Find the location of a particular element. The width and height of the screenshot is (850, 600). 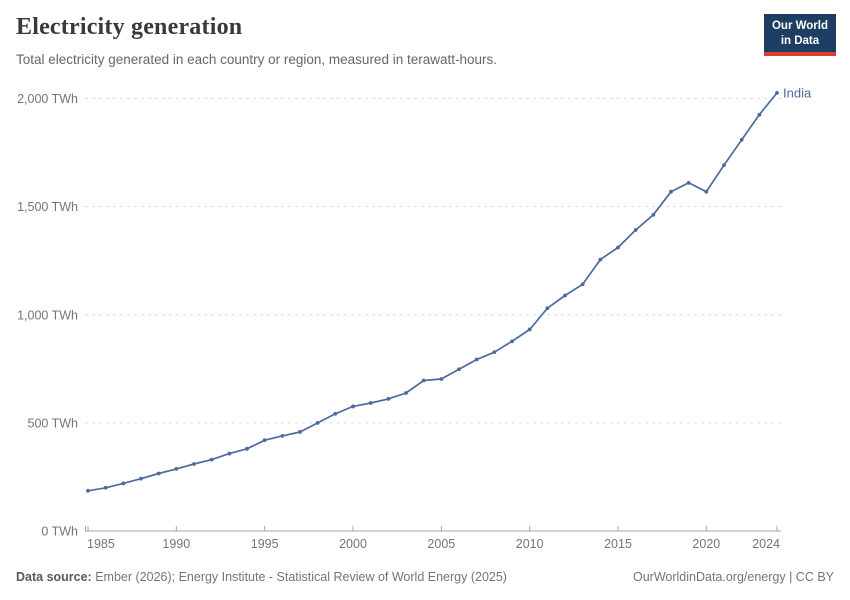

svg-text: 2005 is located at coordinates (441, 544).